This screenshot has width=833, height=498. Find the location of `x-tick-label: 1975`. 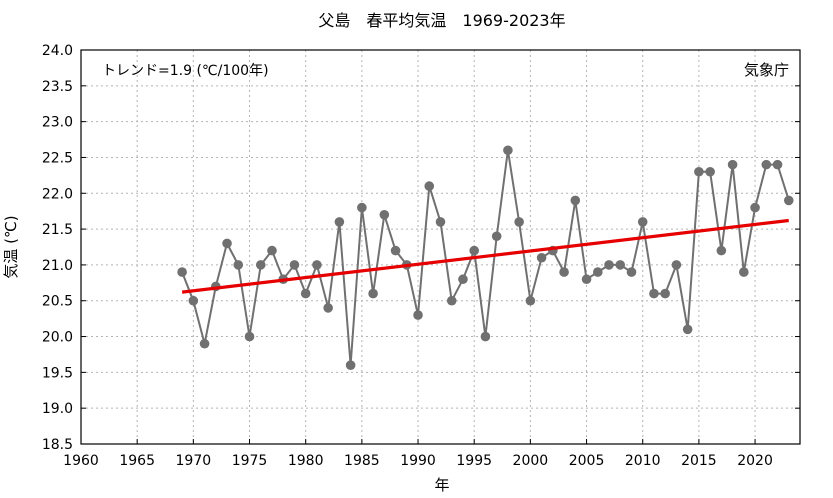

x-tick-label: 1975 is located at coordinates (250, 461).